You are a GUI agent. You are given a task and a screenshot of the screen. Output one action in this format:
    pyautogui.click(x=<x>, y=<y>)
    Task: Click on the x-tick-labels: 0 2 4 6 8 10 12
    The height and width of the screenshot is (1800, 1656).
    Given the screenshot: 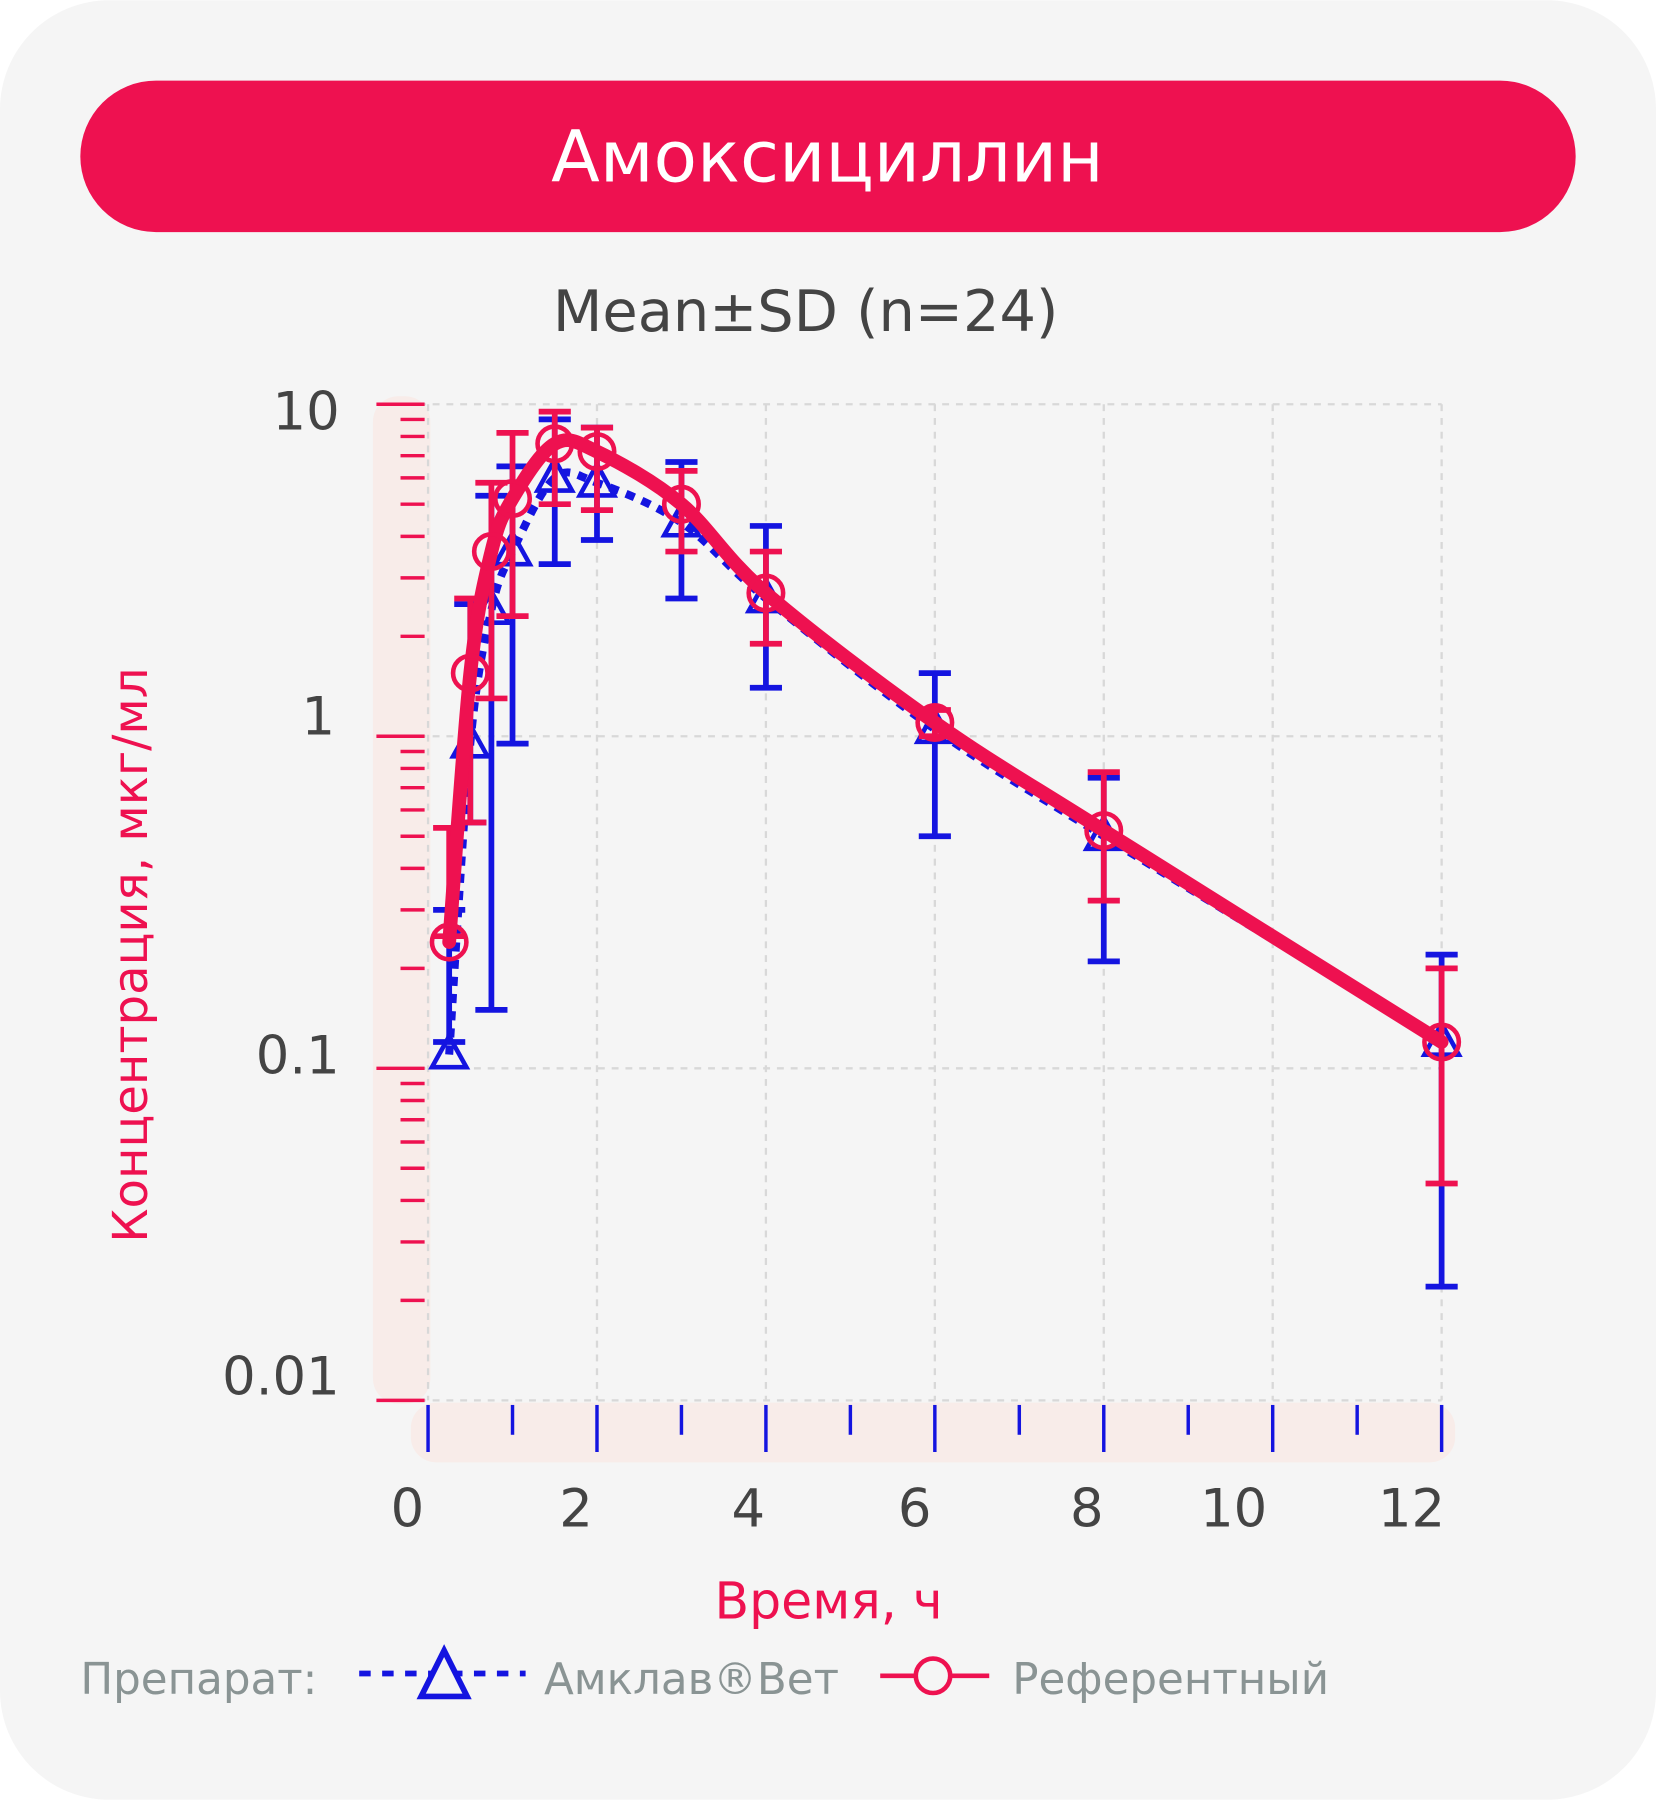 What is the action you would take?
    pyautogui.click(x=918, y=1509)
    